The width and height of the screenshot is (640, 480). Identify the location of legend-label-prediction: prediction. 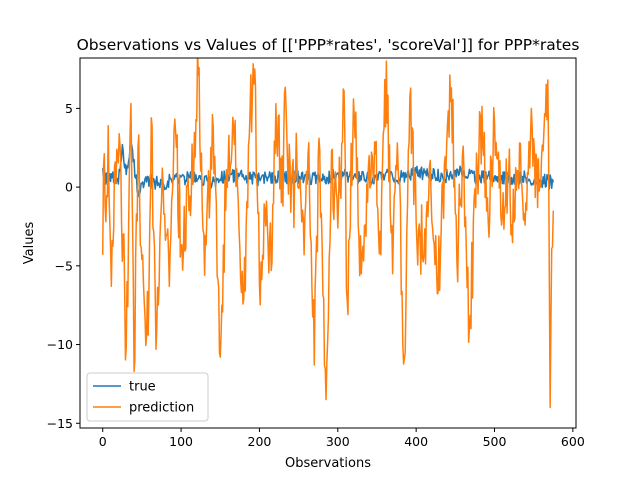
(161, 408).